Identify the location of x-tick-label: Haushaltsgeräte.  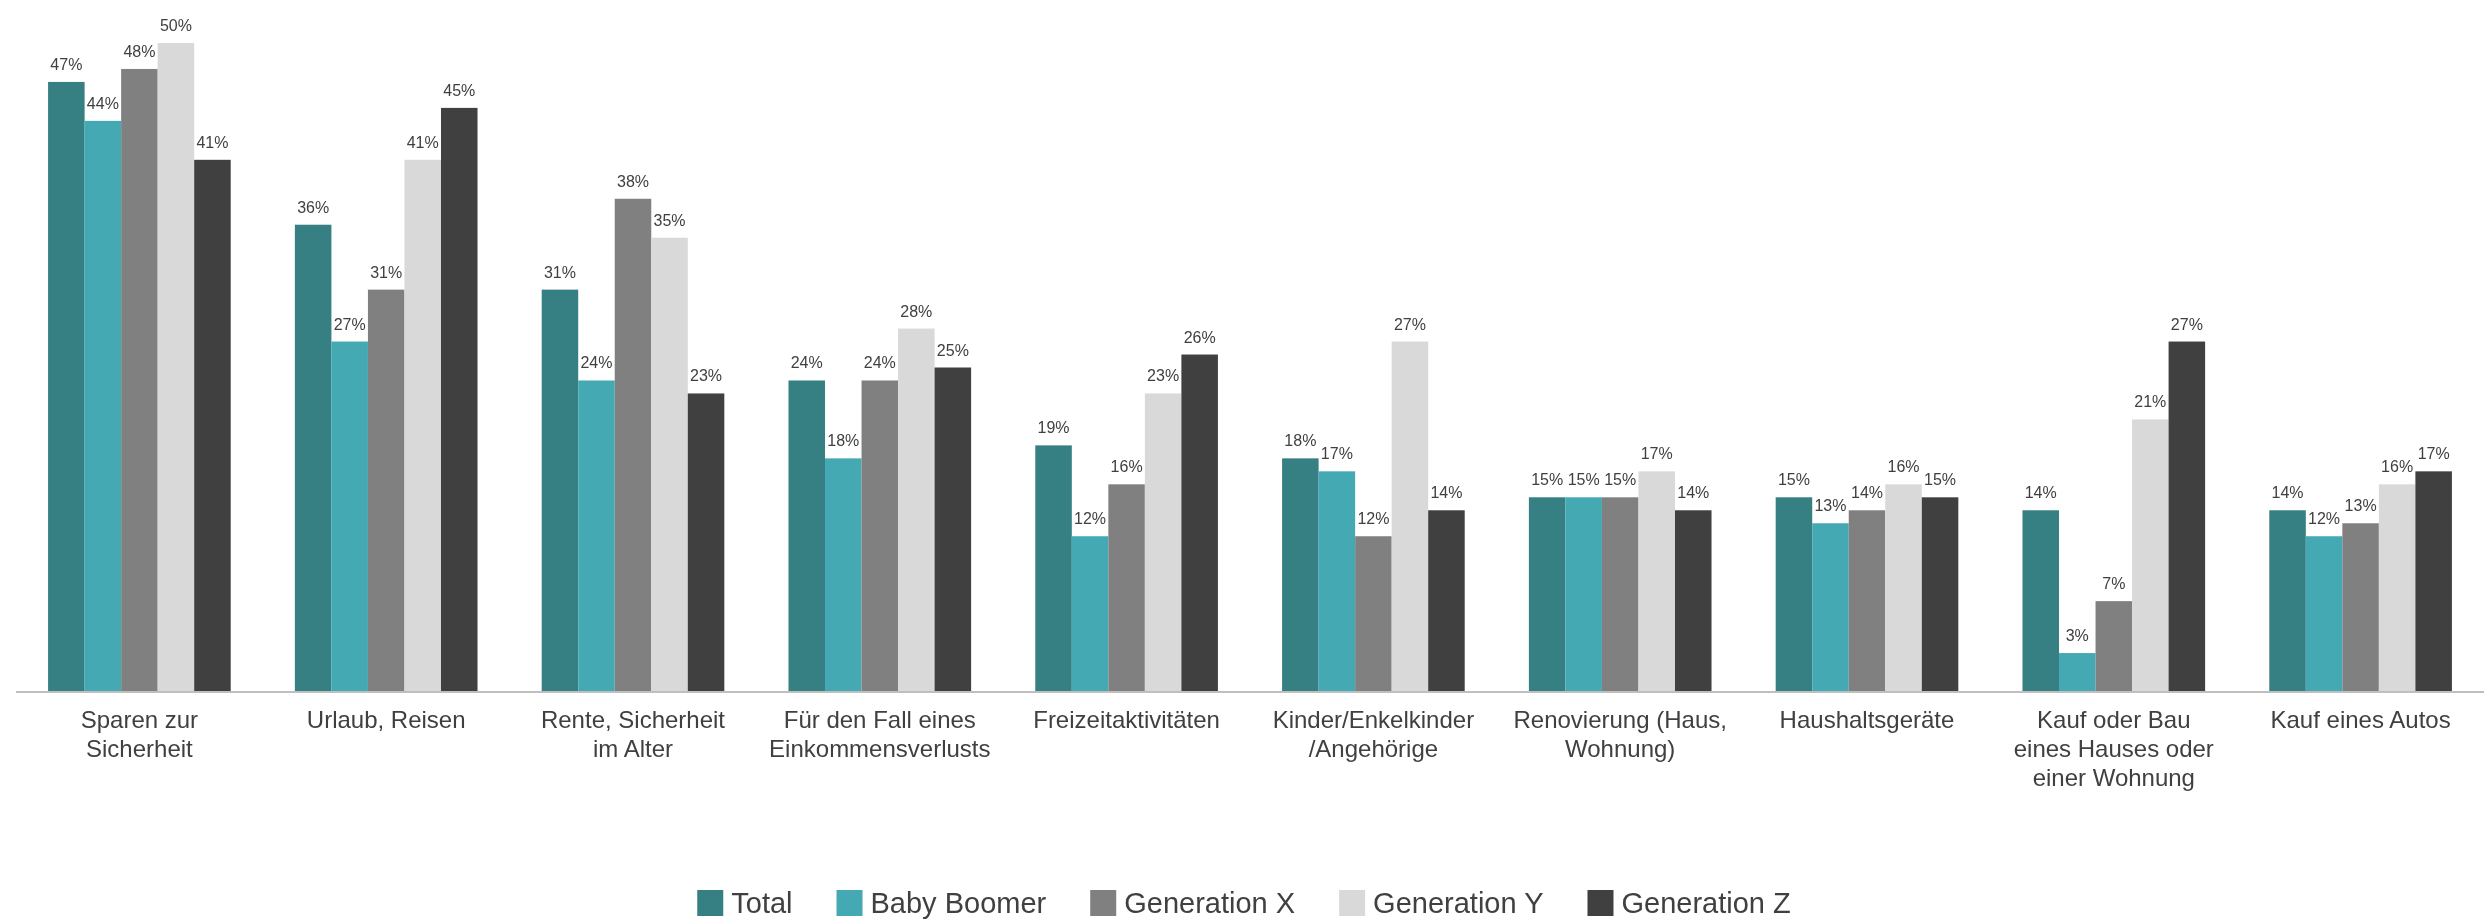
(1867, 719).